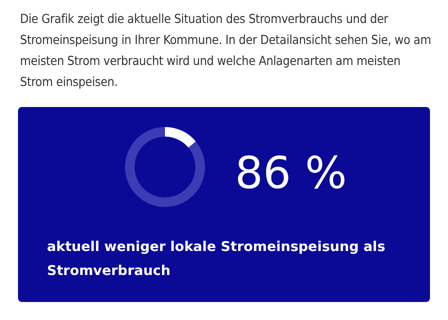 This screenshot has width=448, height=320. Describe the element at coordinates (216, 259) in the screenshot. I see `text: aktuell weniger lokale Stromeinspeisung als Stromverbrauch` at that location.